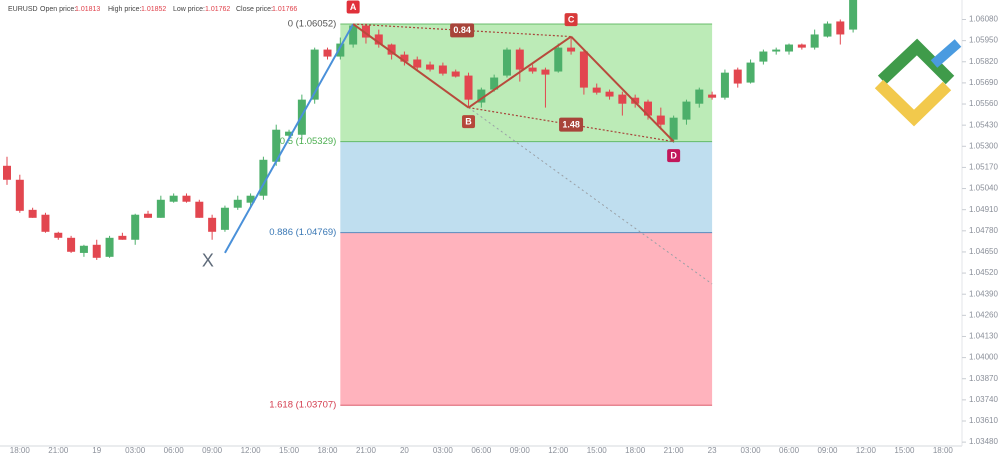  Describe the element at coordinates (983, 251) in the screenshot. I see `y-tick-label: 1.04650` at that location.